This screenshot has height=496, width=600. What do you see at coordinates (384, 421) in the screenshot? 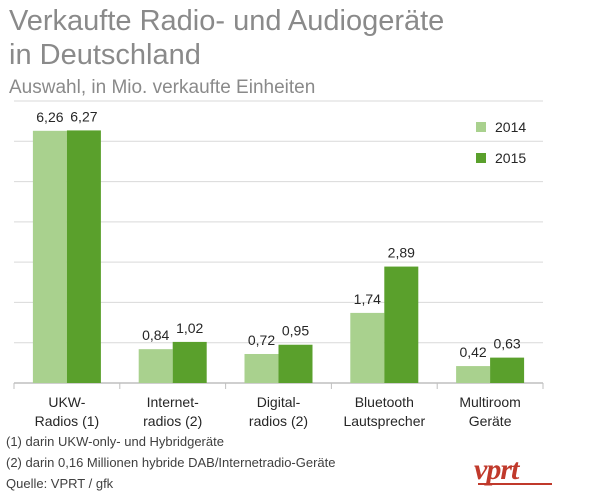
I see `category-label: Lautsprecher` at bounding box center [384, 421].